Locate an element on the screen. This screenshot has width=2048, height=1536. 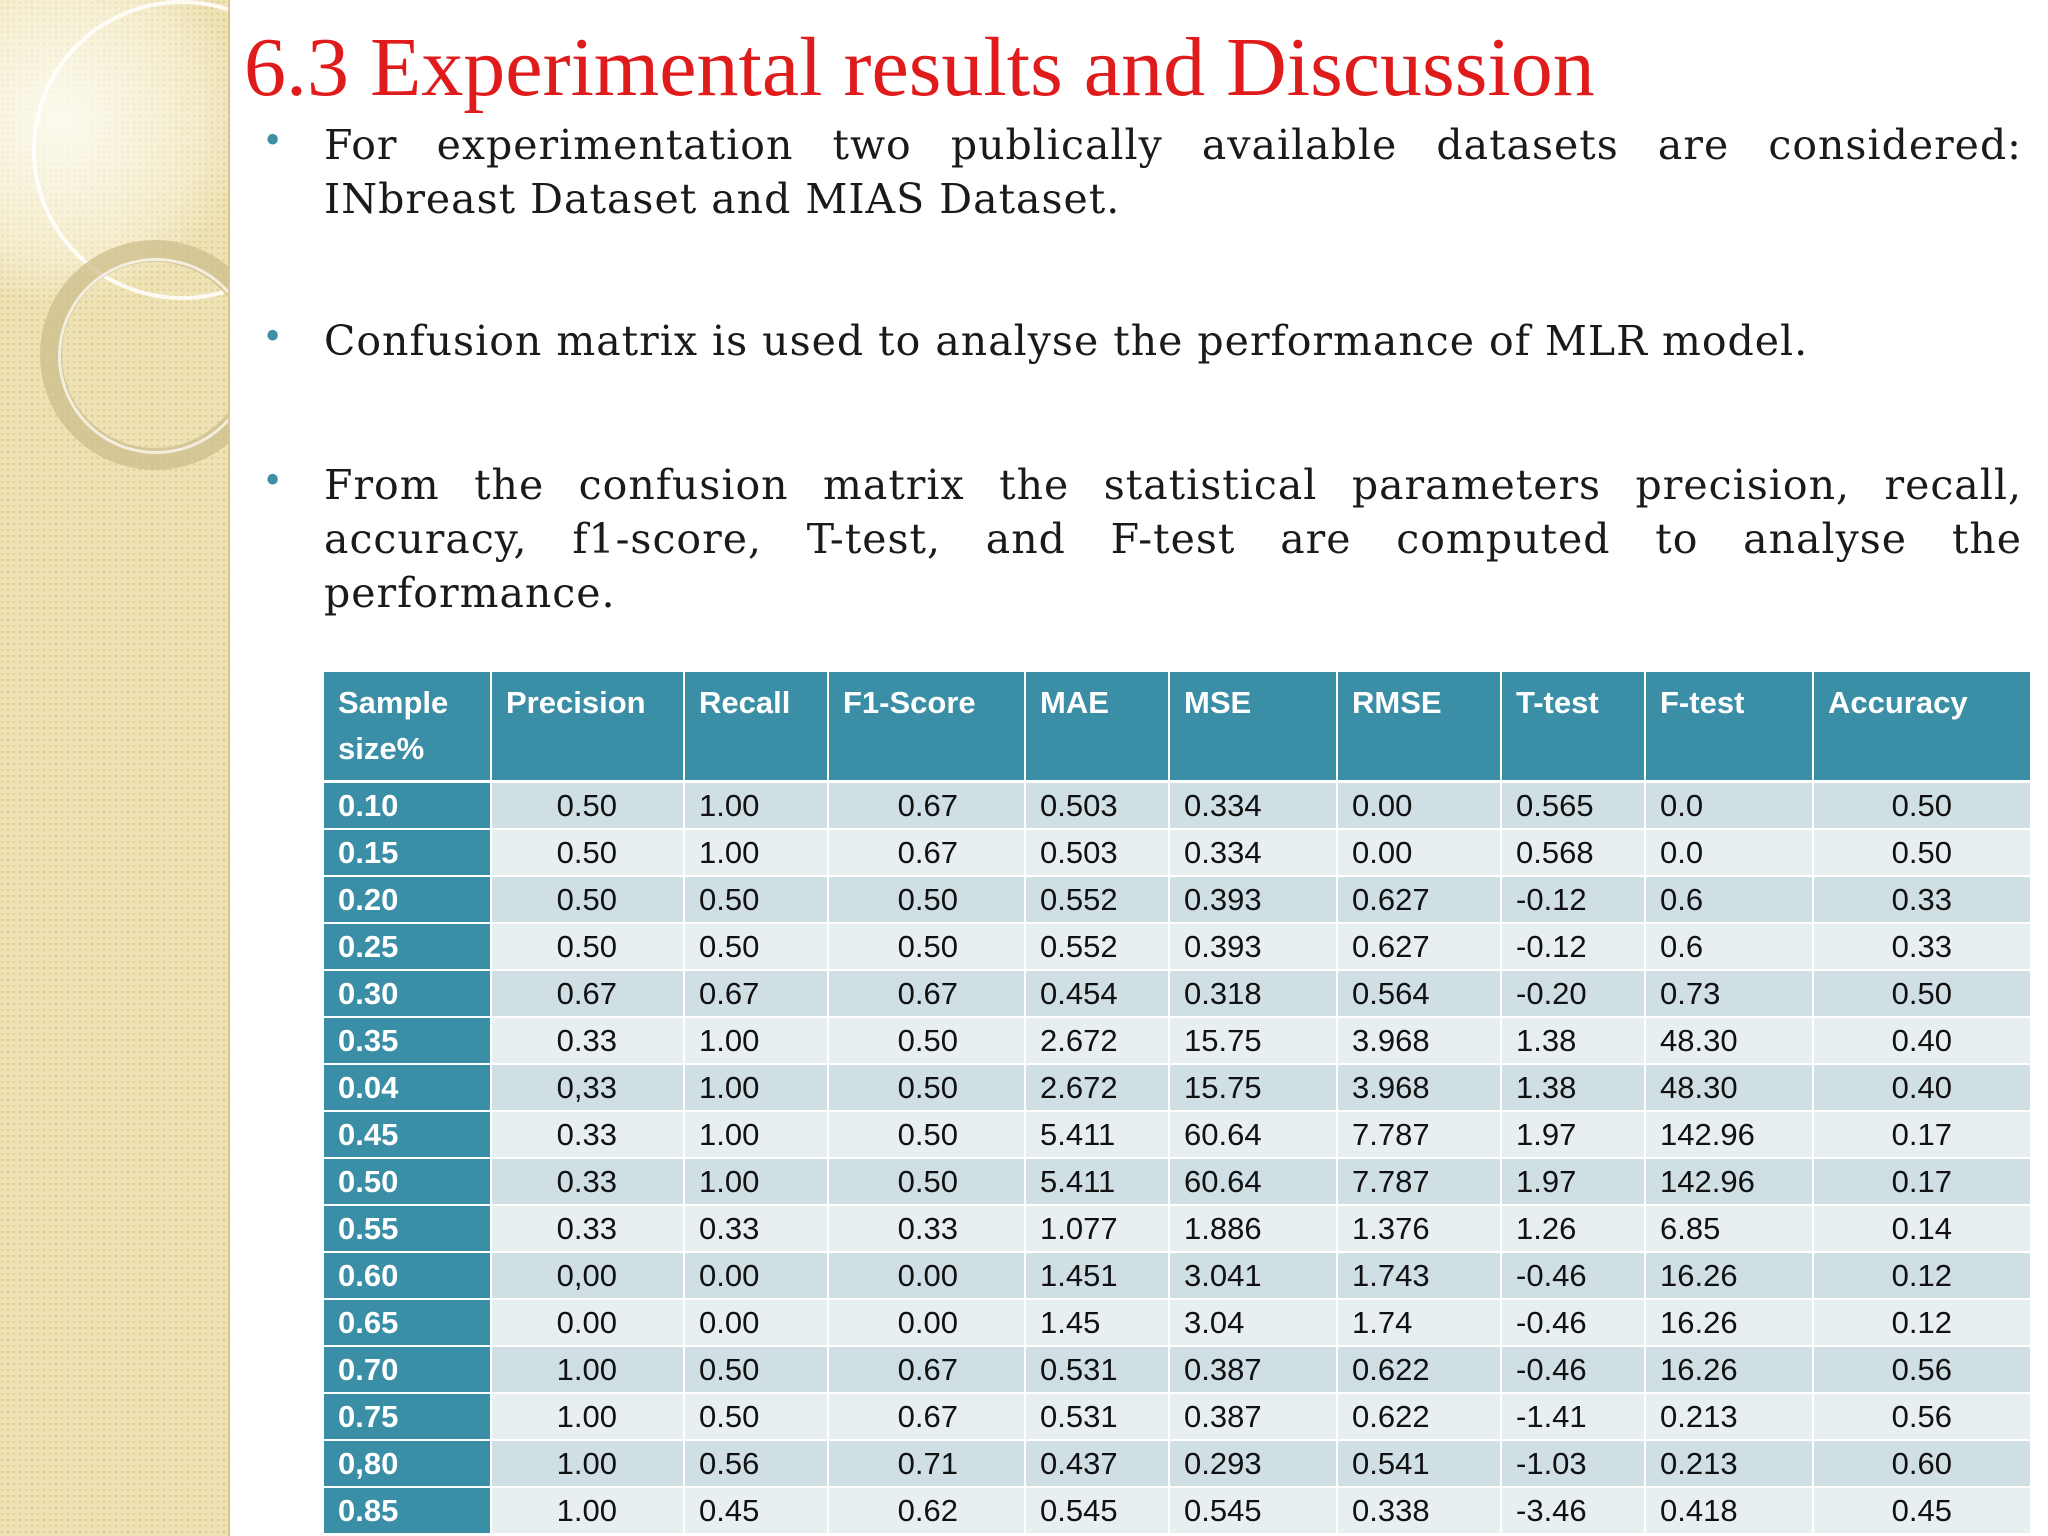
cell-mse: 0.393 is located at coordinates (1253, 947).